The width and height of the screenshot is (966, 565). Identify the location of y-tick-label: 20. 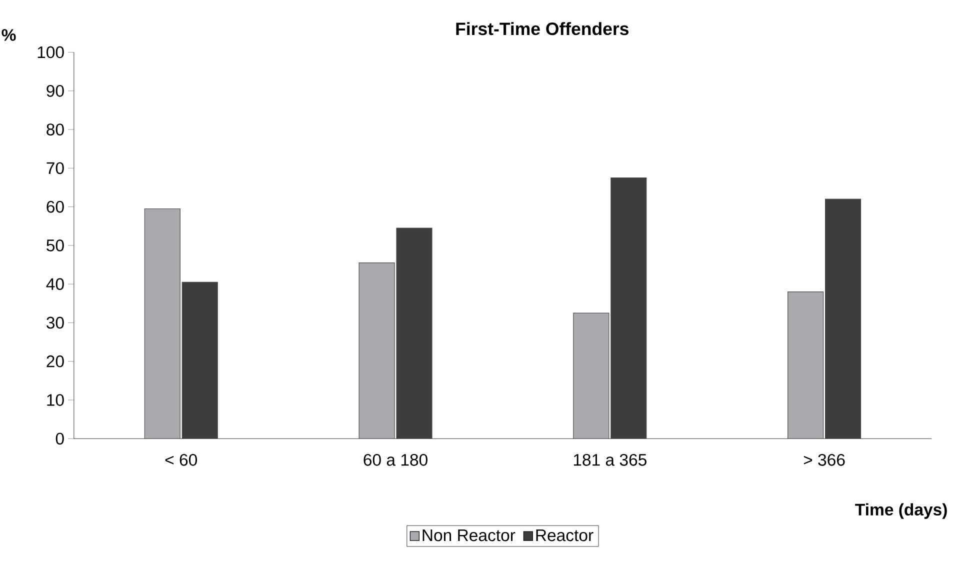
(55, 362).